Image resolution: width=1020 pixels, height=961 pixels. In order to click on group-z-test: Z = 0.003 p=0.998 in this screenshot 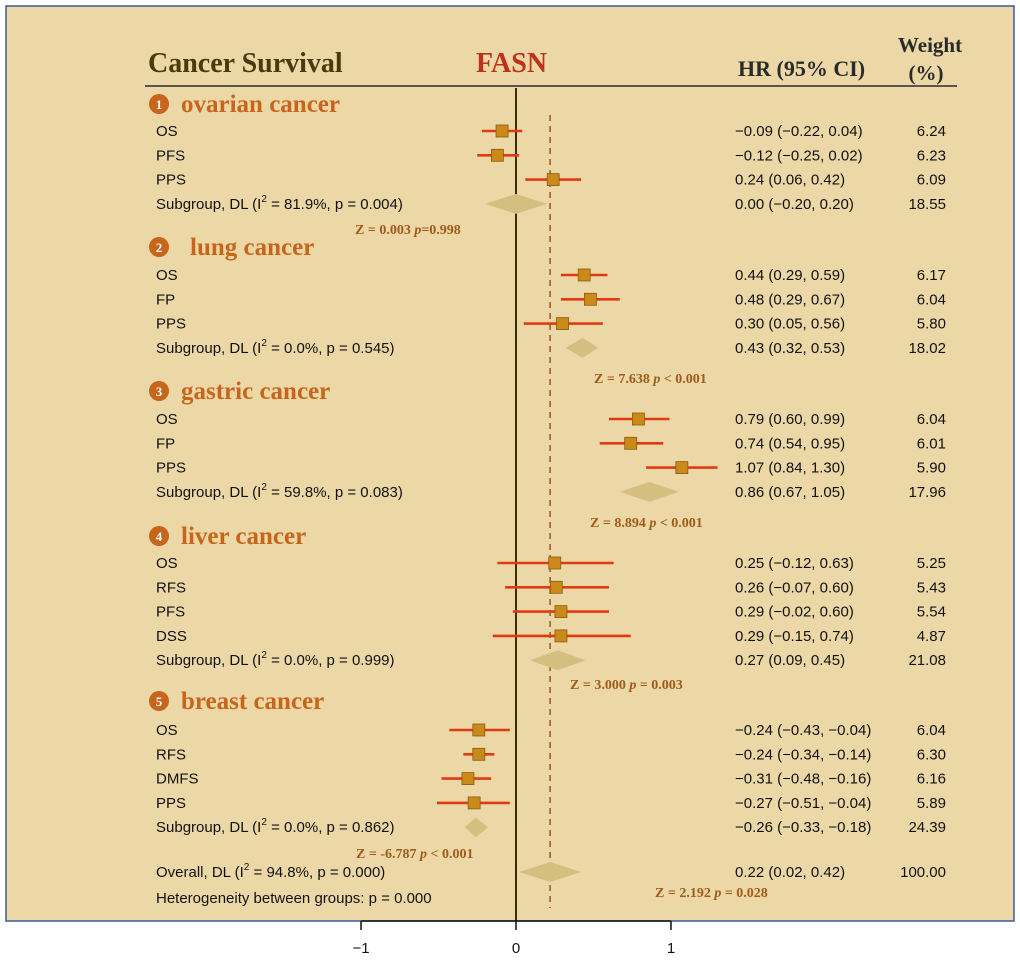, I will do `click(408, 230)`.